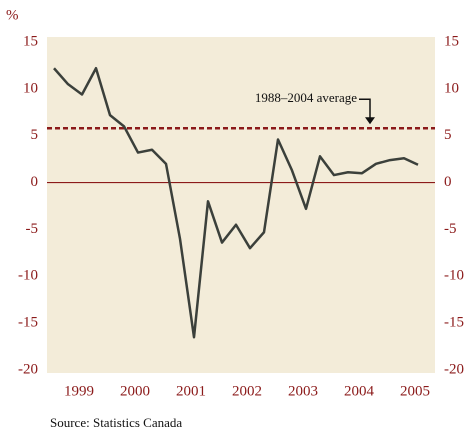 Image resolution: width=475 pixels, height=434 pixels. I want to click on average-arrow, so click(365, 109).